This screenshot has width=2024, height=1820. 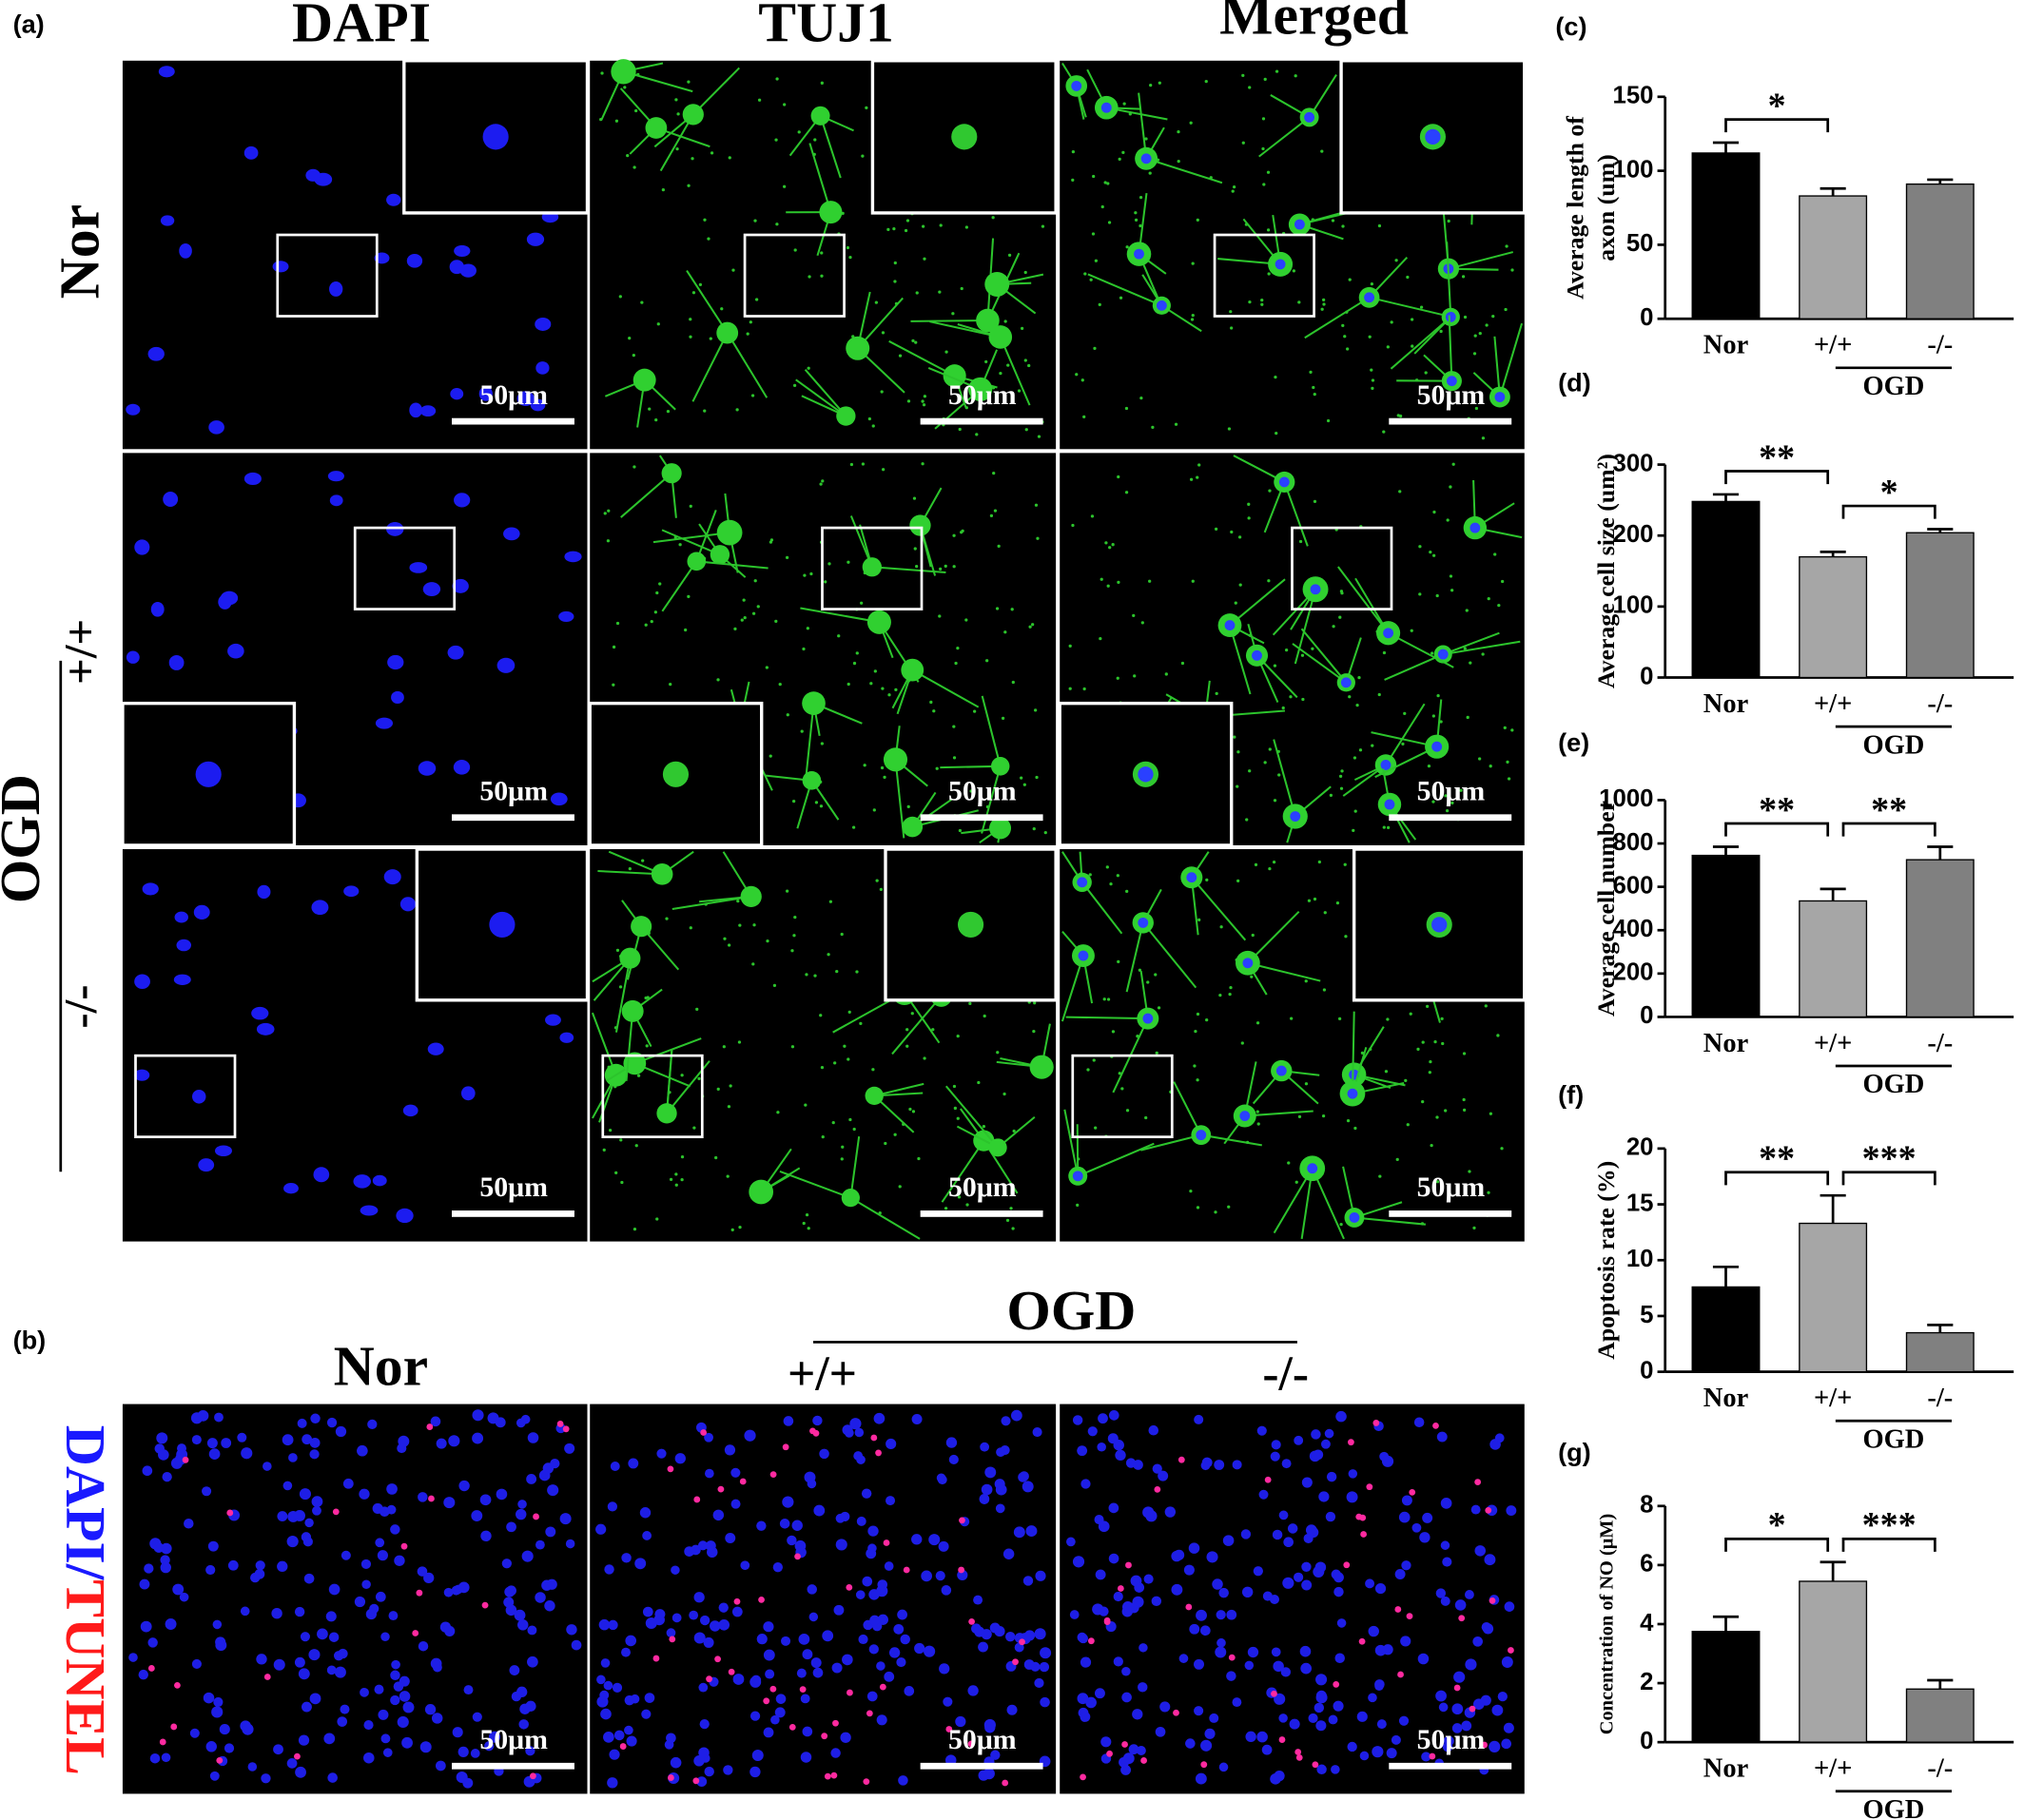 I want to click on x-tick-label: Nor, so click(x=1726, y=345).